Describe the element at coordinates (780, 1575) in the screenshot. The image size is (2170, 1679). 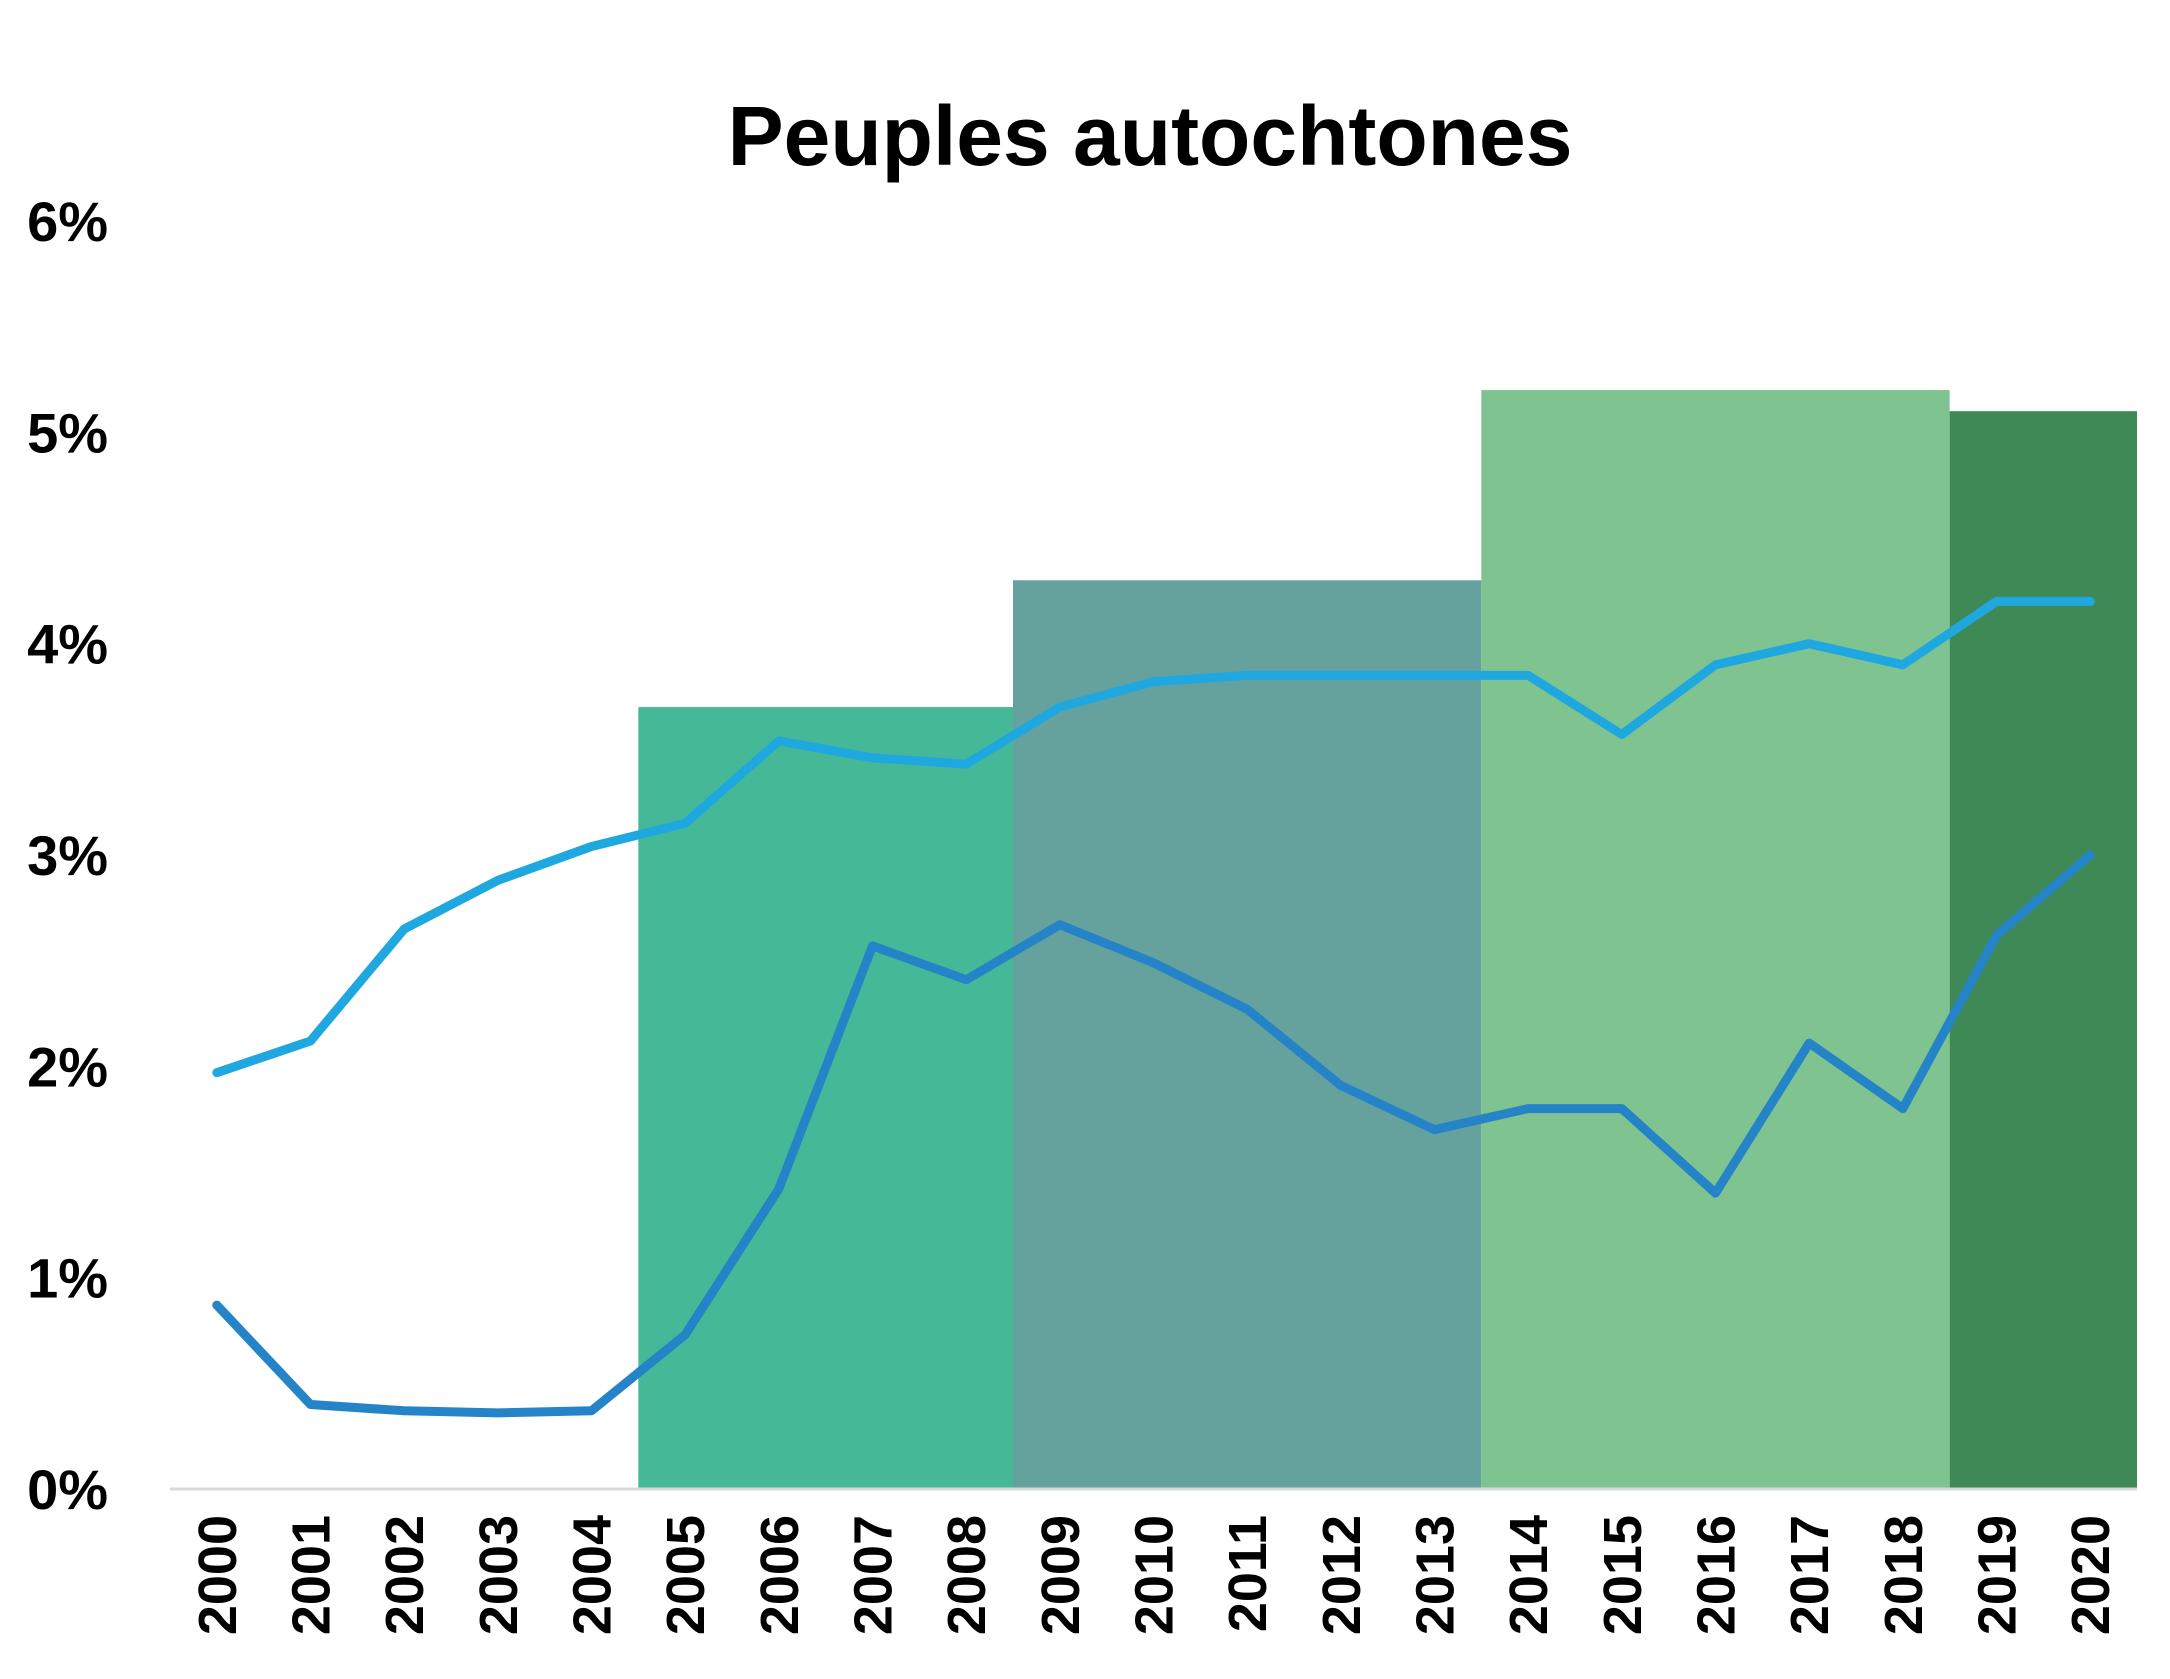
I see `x-tick-label: 2006` at that location.